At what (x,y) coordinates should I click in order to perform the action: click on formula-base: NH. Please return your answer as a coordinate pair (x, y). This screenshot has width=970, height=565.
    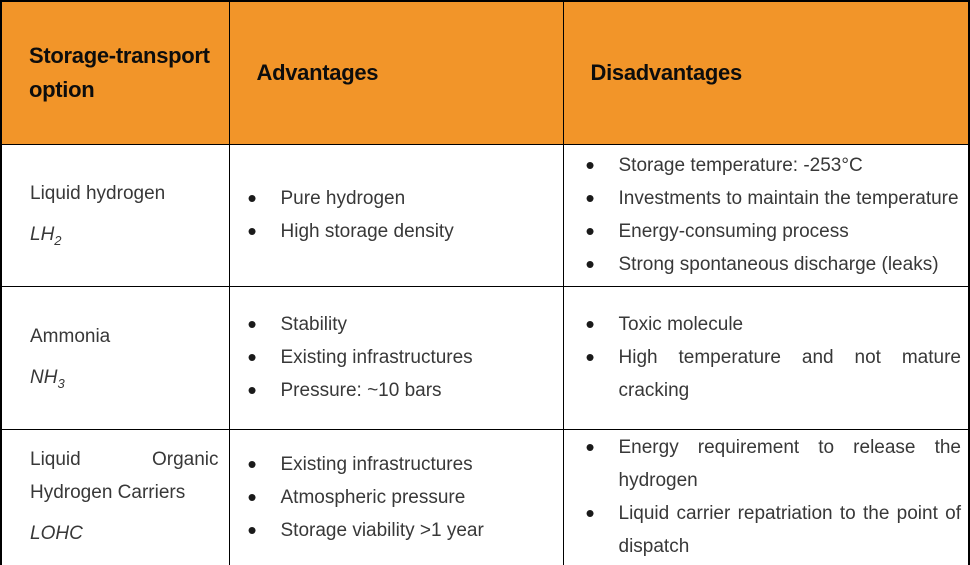
    Looking at the image, I should click on (44, 377).